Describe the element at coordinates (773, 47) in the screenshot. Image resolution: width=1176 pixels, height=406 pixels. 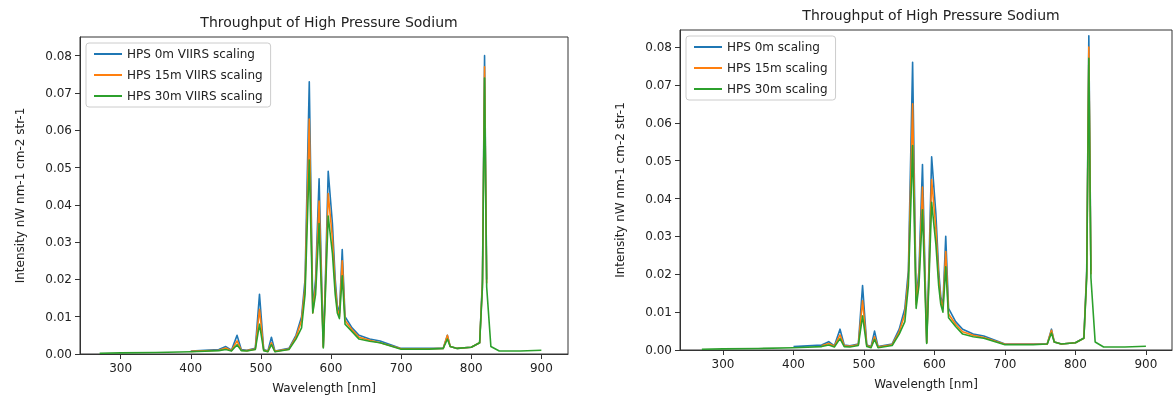
I see `legend-label: HPS 0m scaling` at that location.